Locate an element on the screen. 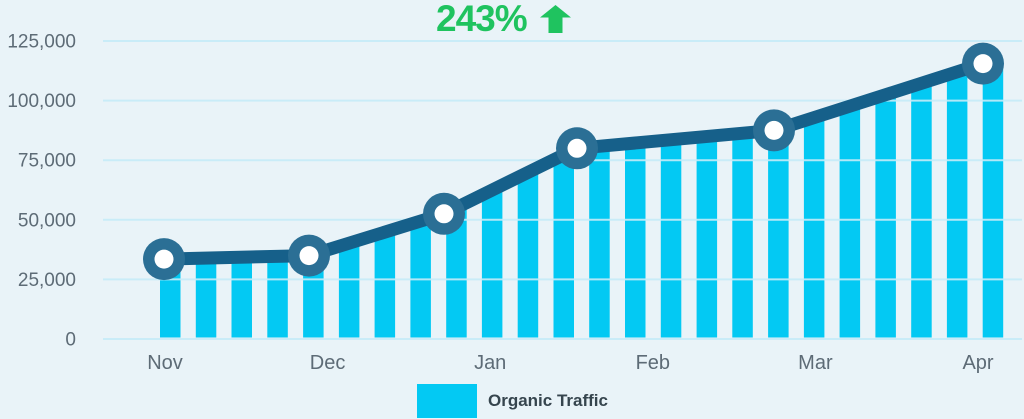  y-tick-label: 25,000 is located at coordinates (47, 280).